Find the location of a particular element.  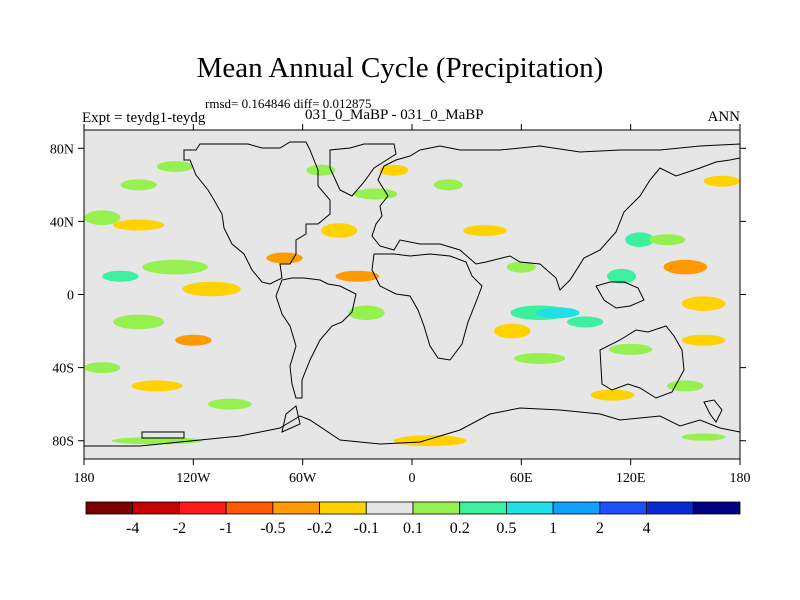

lat-tick-label: 80N is located at coordinates (62, 149).